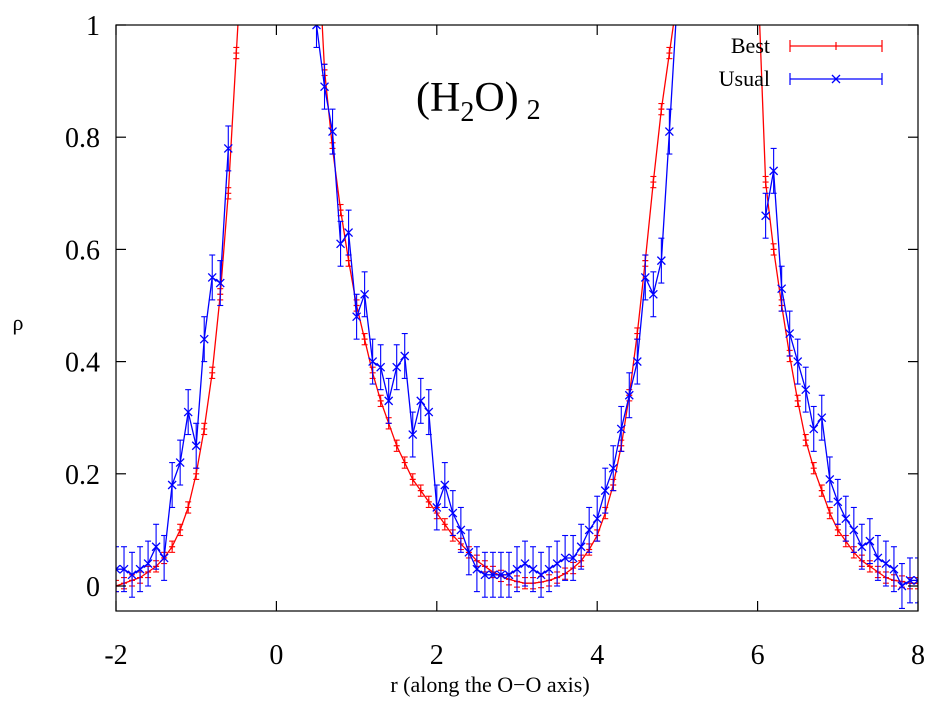 This screenshot has width=935, height=702. Describe the element at coordinates (18, 322) in the screenshot. I see `y-axis-label: ρ` at that location.